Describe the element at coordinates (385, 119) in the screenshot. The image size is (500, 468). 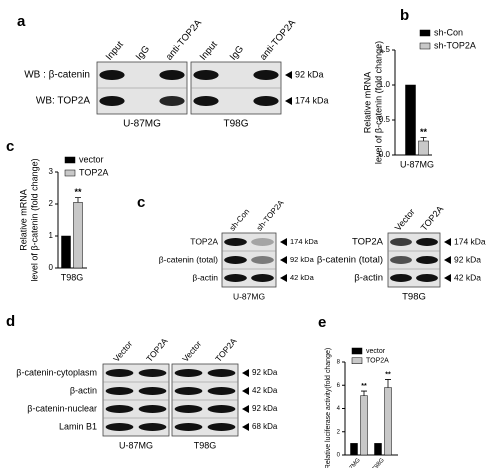
I see `y-tick-label: 0.5` at that location.